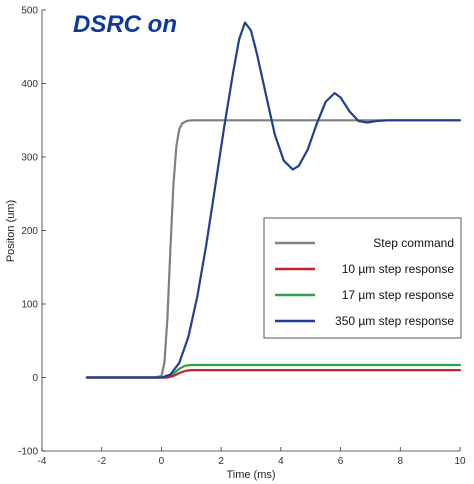 This screenshot has height=484, width=474. I want to click on chart-title: DSRC on, so click(125, 24).